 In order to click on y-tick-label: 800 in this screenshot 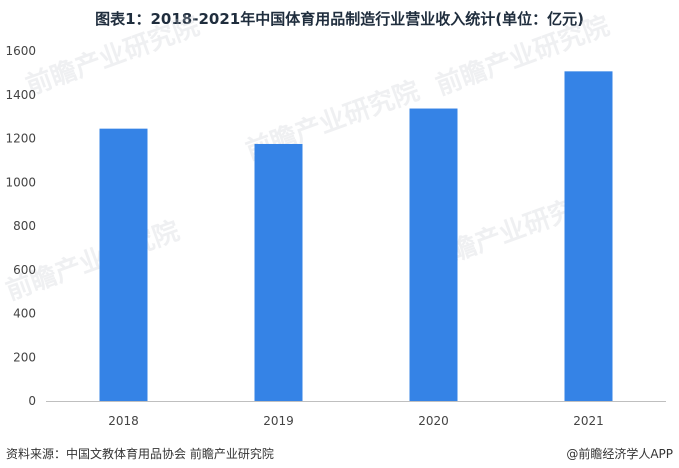, I will do `click(24, 226)`.